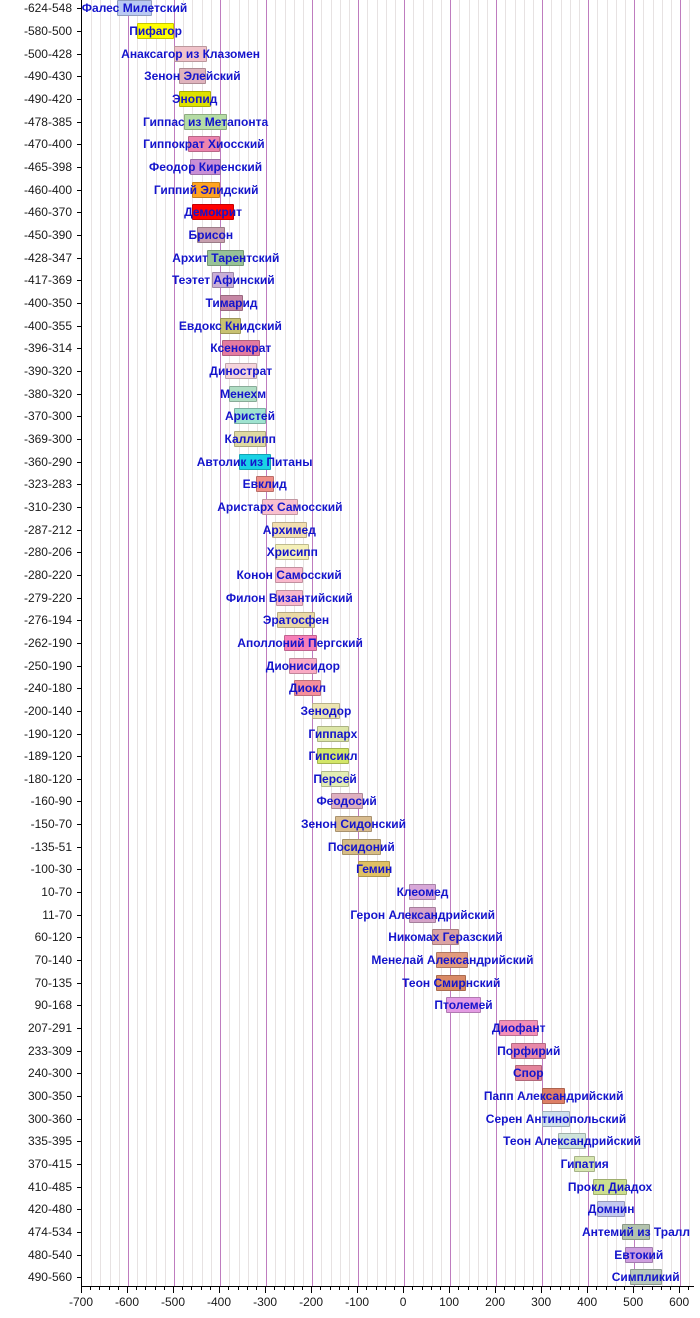 This screenshot has width=700, height=1318. Describe the element at coordinates (280, 506) in the screenshot. I see `person-label: Аристарх Самосский` at that location.